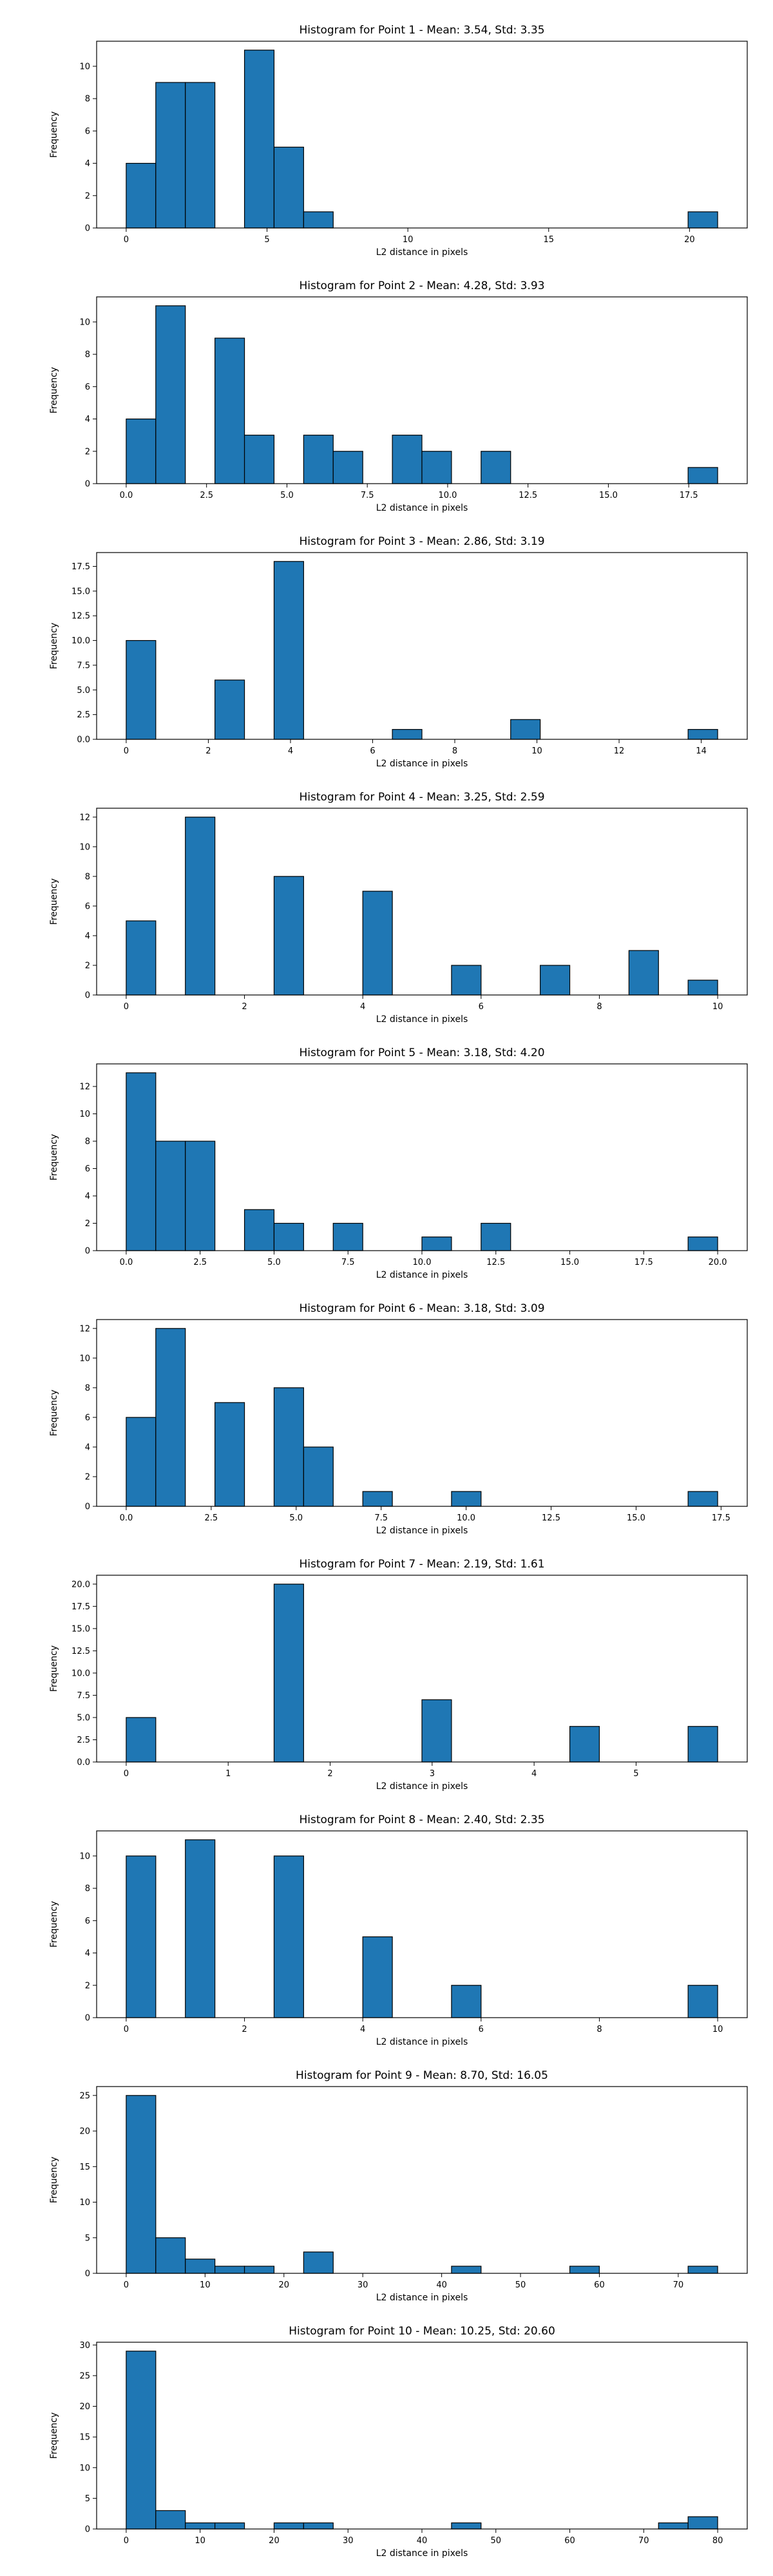  I want to click on y-tick-label: 0.0, so click(83, 740).